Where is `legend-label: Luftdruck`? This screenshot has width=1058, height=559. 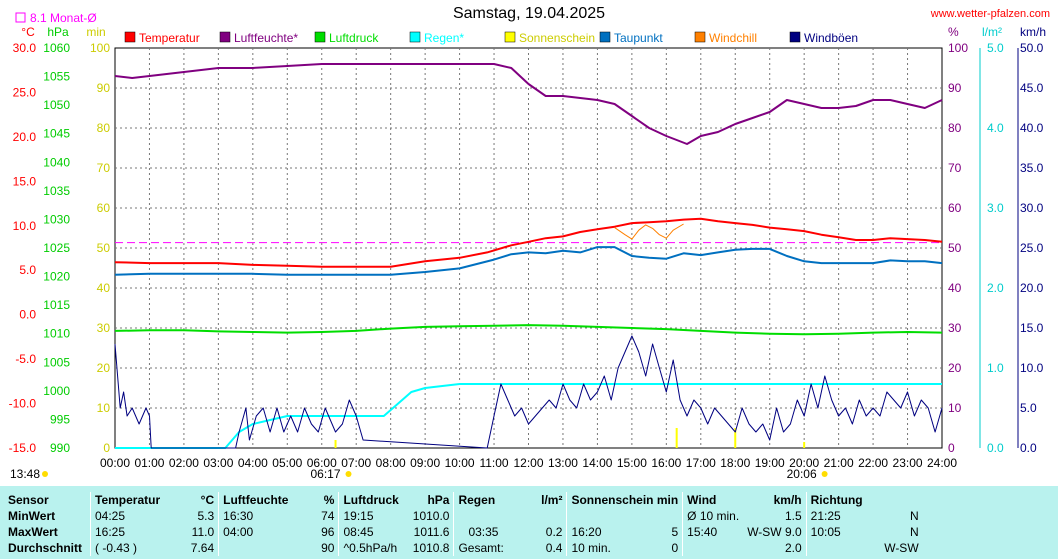
legend-label: Luftdruck is located at coordinates (354, 38).